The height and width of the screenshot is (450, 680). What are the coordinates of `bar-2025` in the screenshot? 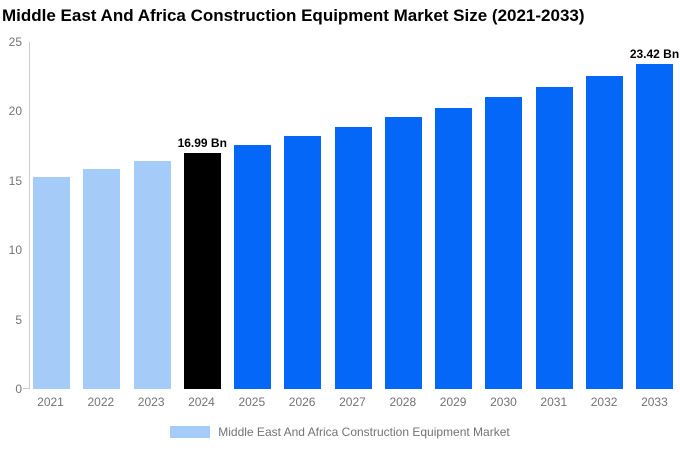 It's located at (252, 266).